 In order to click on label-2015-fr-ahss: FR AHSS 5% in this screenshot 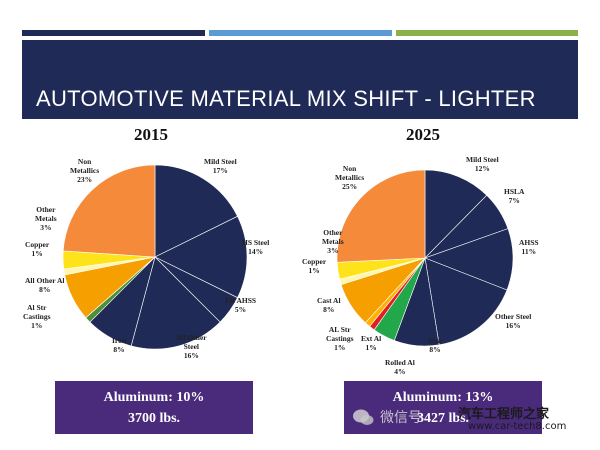, I will do `click(241, 305)`.